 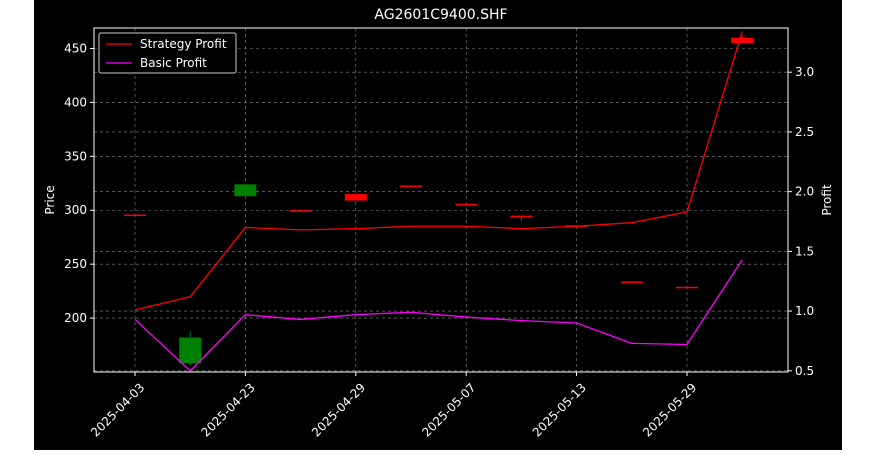 I want to click on x-tick-label: 2025-04-23, so click(x=228, y=409).